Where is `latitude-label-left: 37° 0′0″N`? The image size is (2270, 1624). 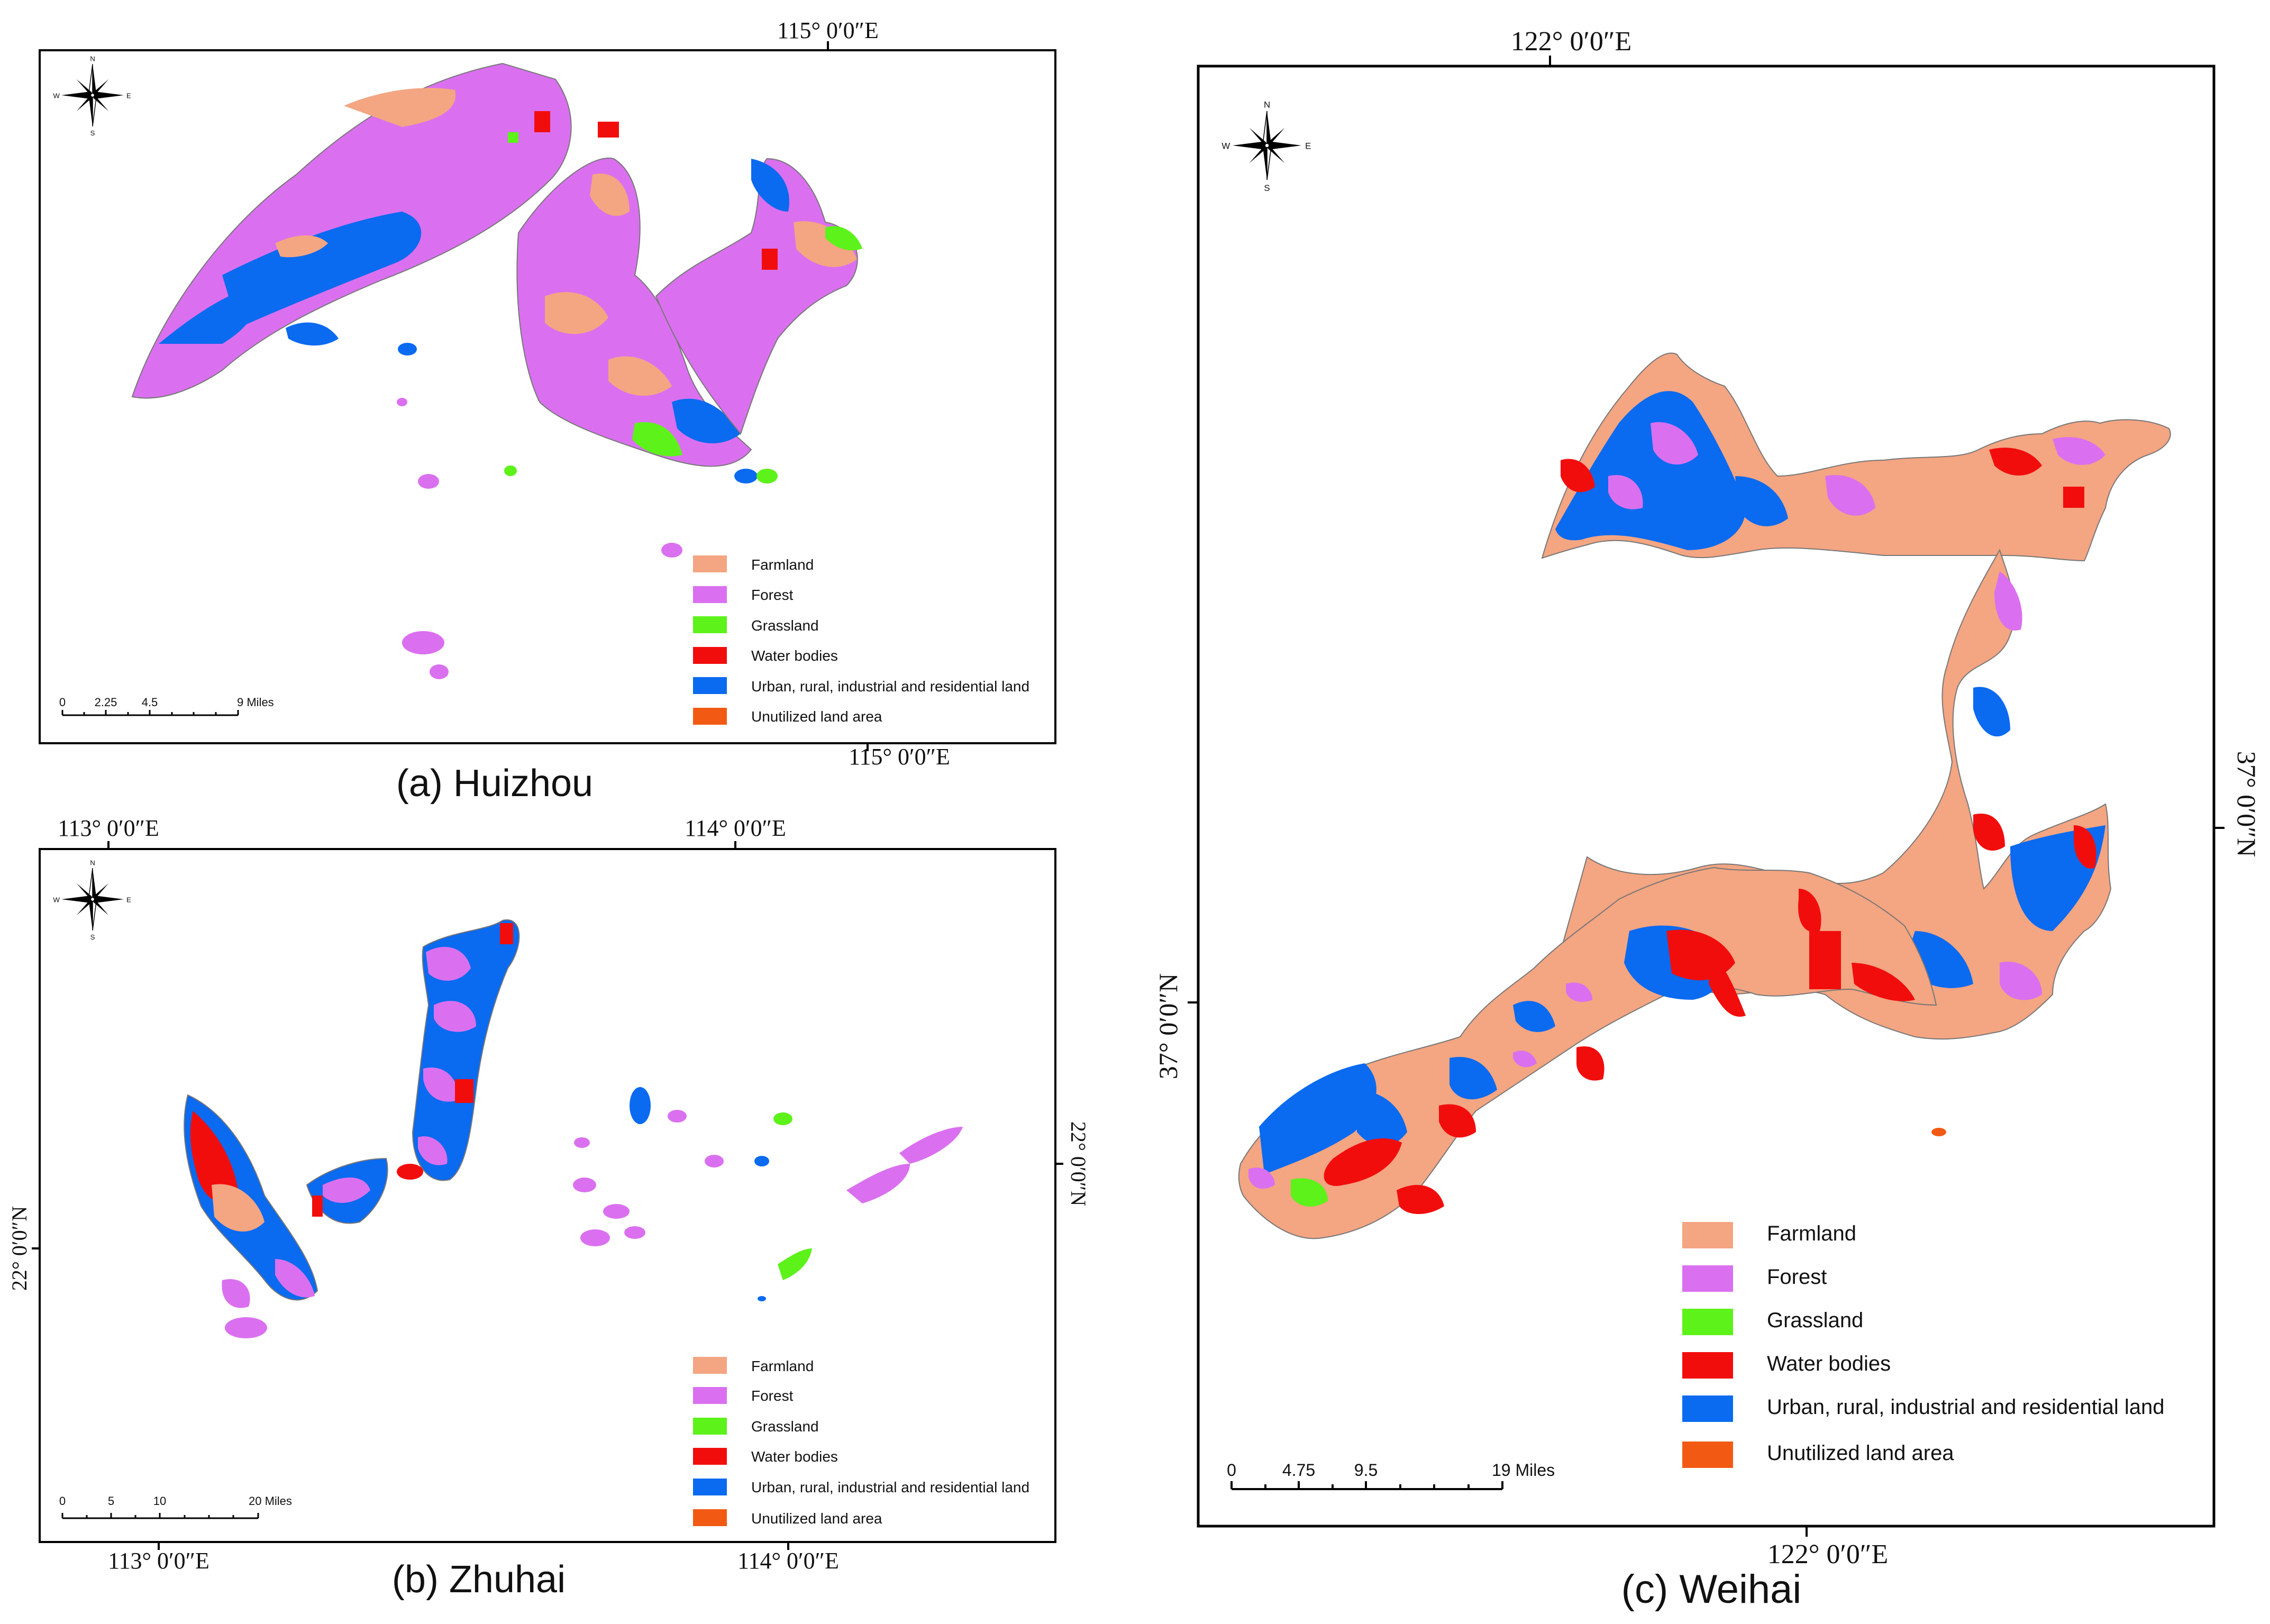 latitude-label-left: 37° 0′0″N is located at coordinates (1168, 1026).